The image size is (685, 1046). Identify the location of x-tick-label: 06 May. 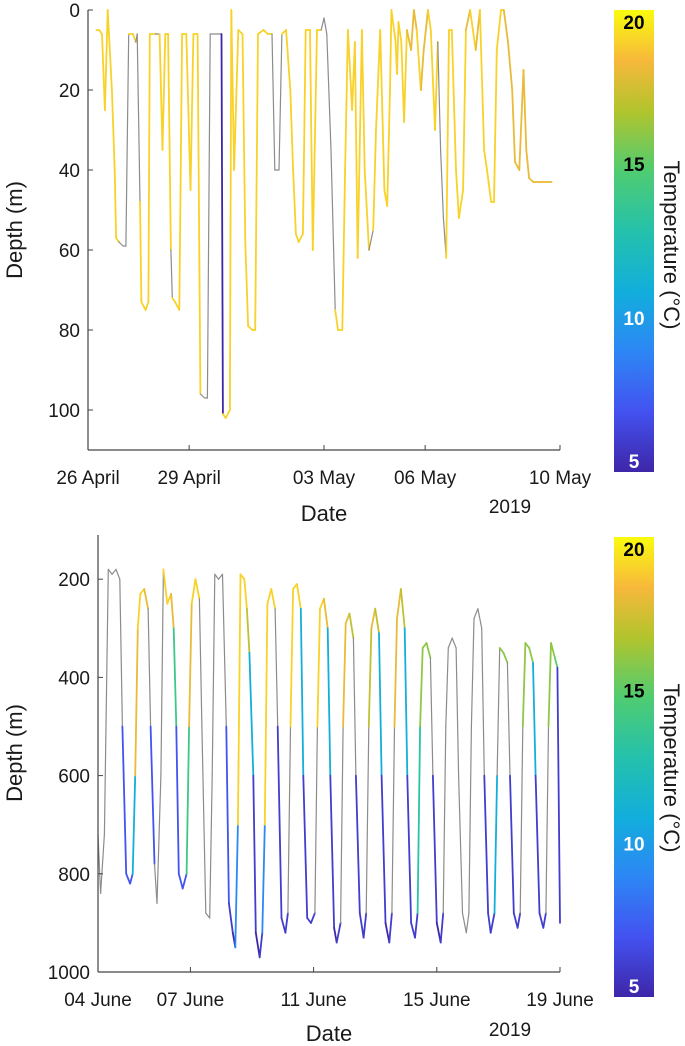
(425, 478).